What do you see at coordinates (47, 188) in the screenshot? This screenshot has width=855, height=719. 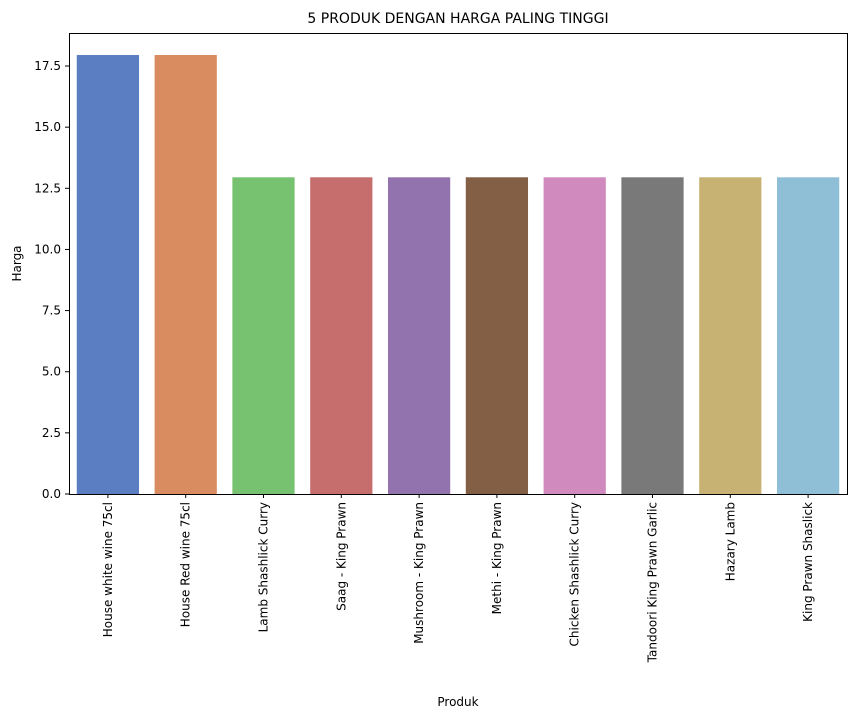 I see `y-tick-label: 12.5` at bounding box center [47, 188].